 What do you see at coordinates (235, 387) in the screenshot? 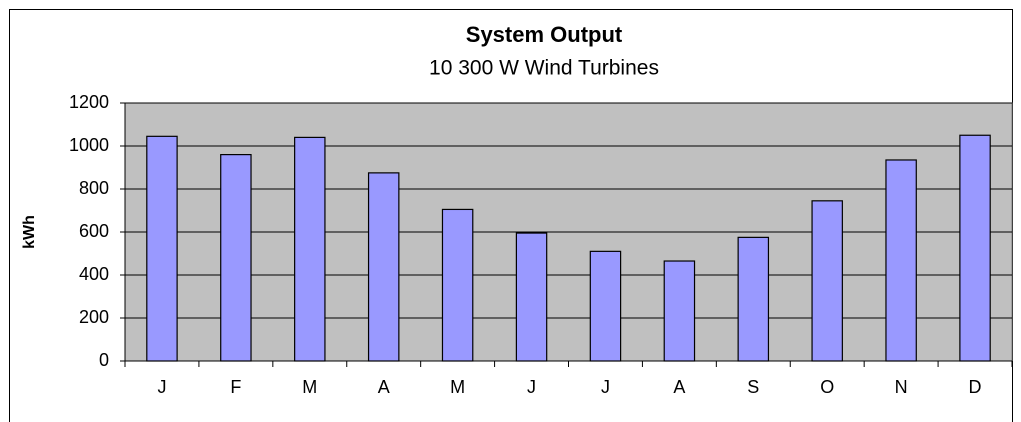
I see `x-tick-label: F` at bounding box center [235, 387].